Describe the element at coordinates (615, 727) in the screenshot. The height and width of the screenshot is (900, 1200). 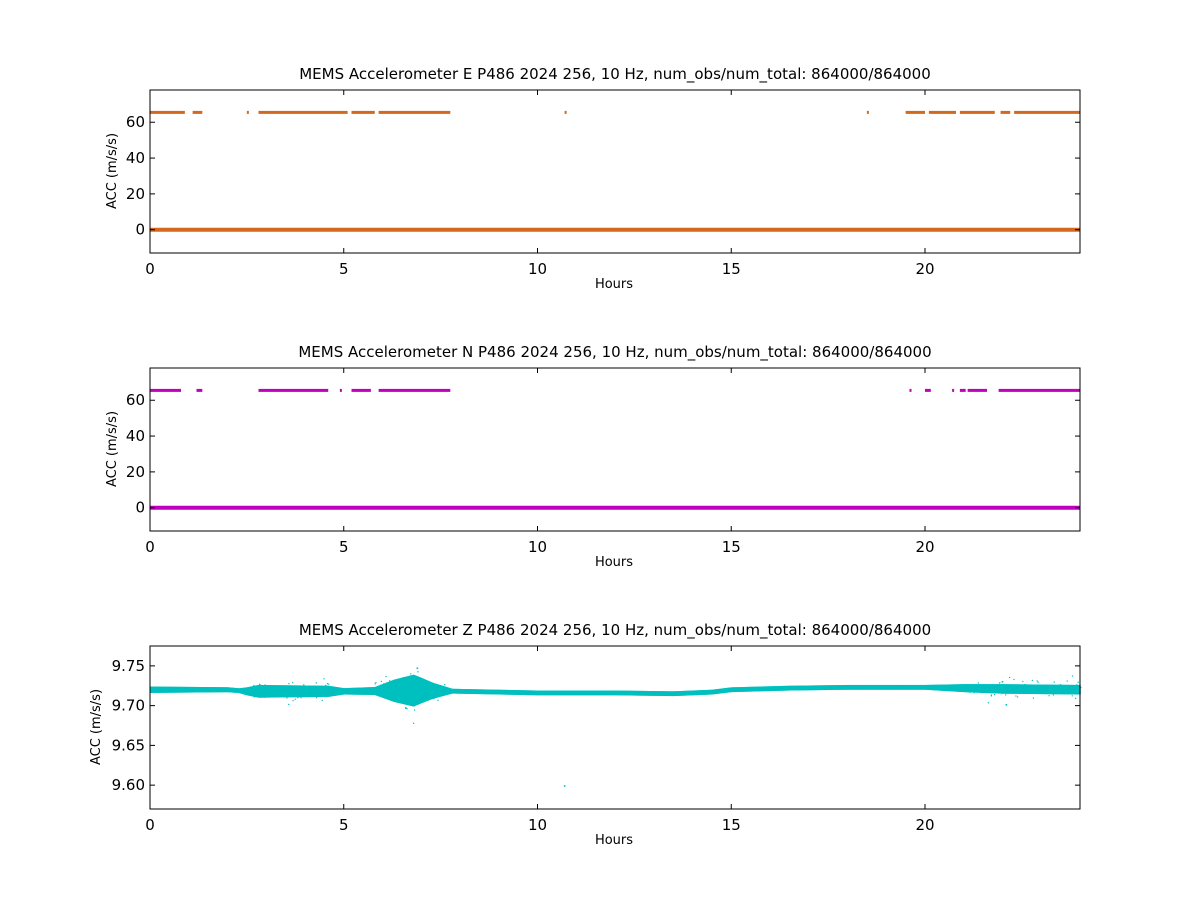
I see `panel-z-data` at that location.